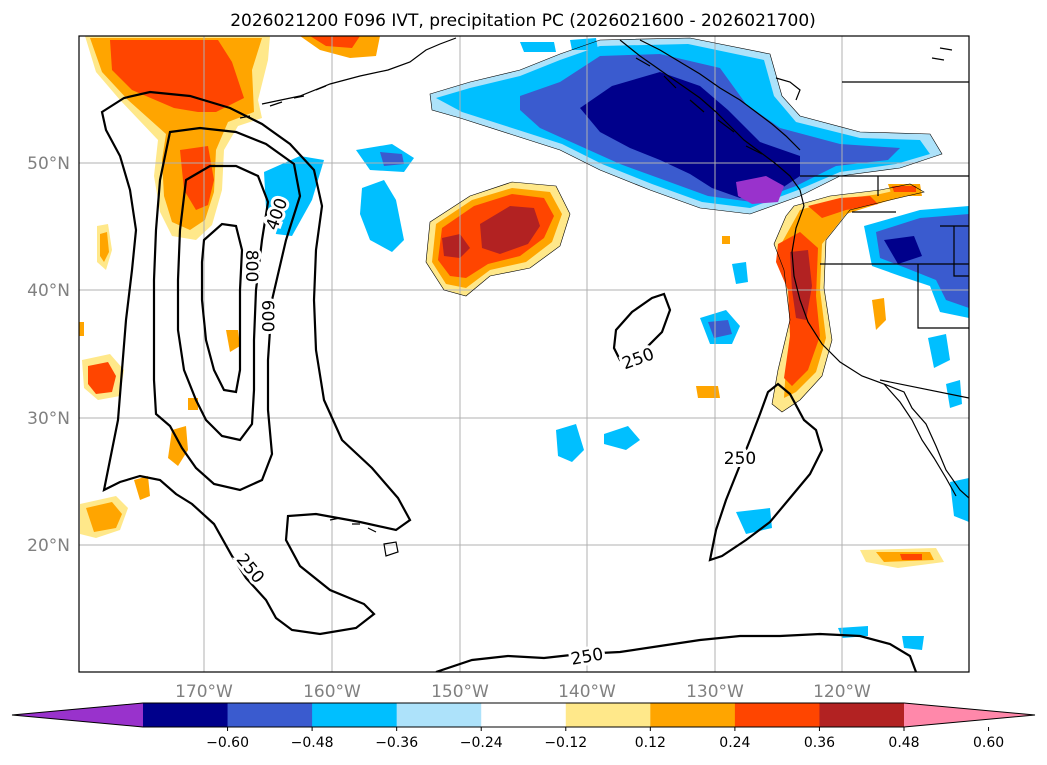 This screenshot has width=1047, height=765. What do you see at coordinates (481, 743) in the screenshot?
I see `colorbar-tick-label: −0.24` at bounding box center [481, 743].